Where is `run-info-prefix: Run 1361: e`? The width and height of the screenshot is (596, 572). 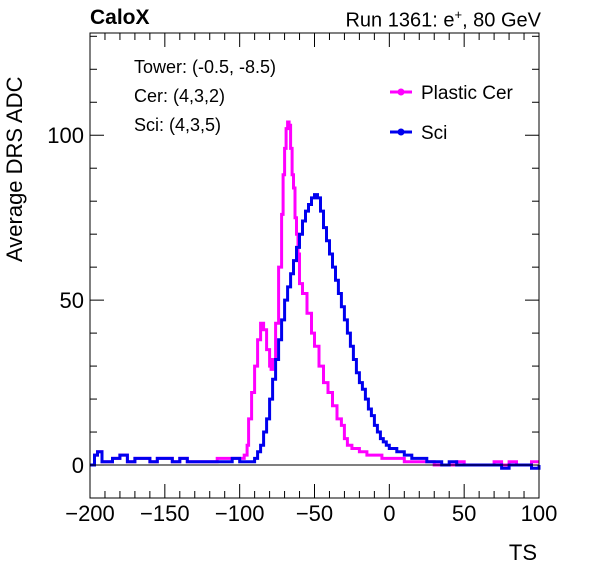
run-info-prefix: Run 1361: e is located at coordinates (400, 20).